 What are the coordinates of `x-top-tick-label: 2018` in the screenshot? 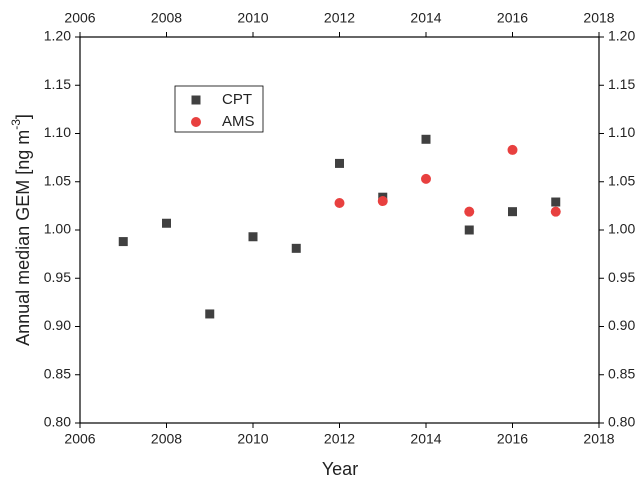 It's located at (598, 18).